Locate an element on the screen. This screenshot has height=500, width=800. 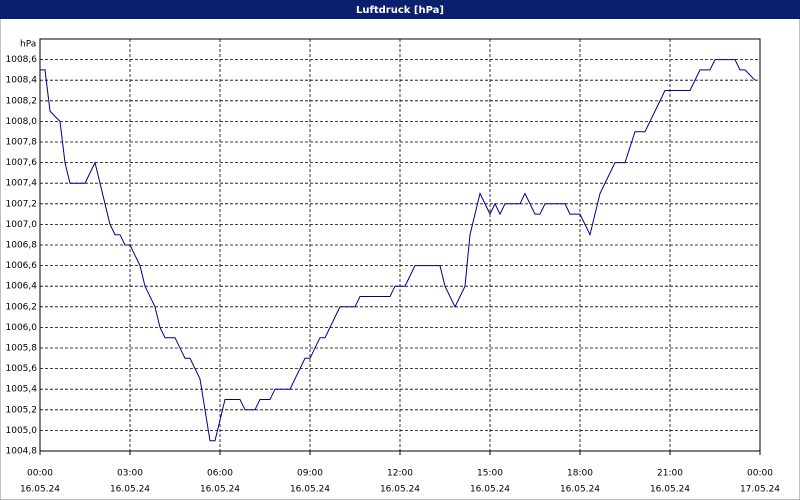
y-tick-label: 1007,0 is located at coordinates (22, 225).